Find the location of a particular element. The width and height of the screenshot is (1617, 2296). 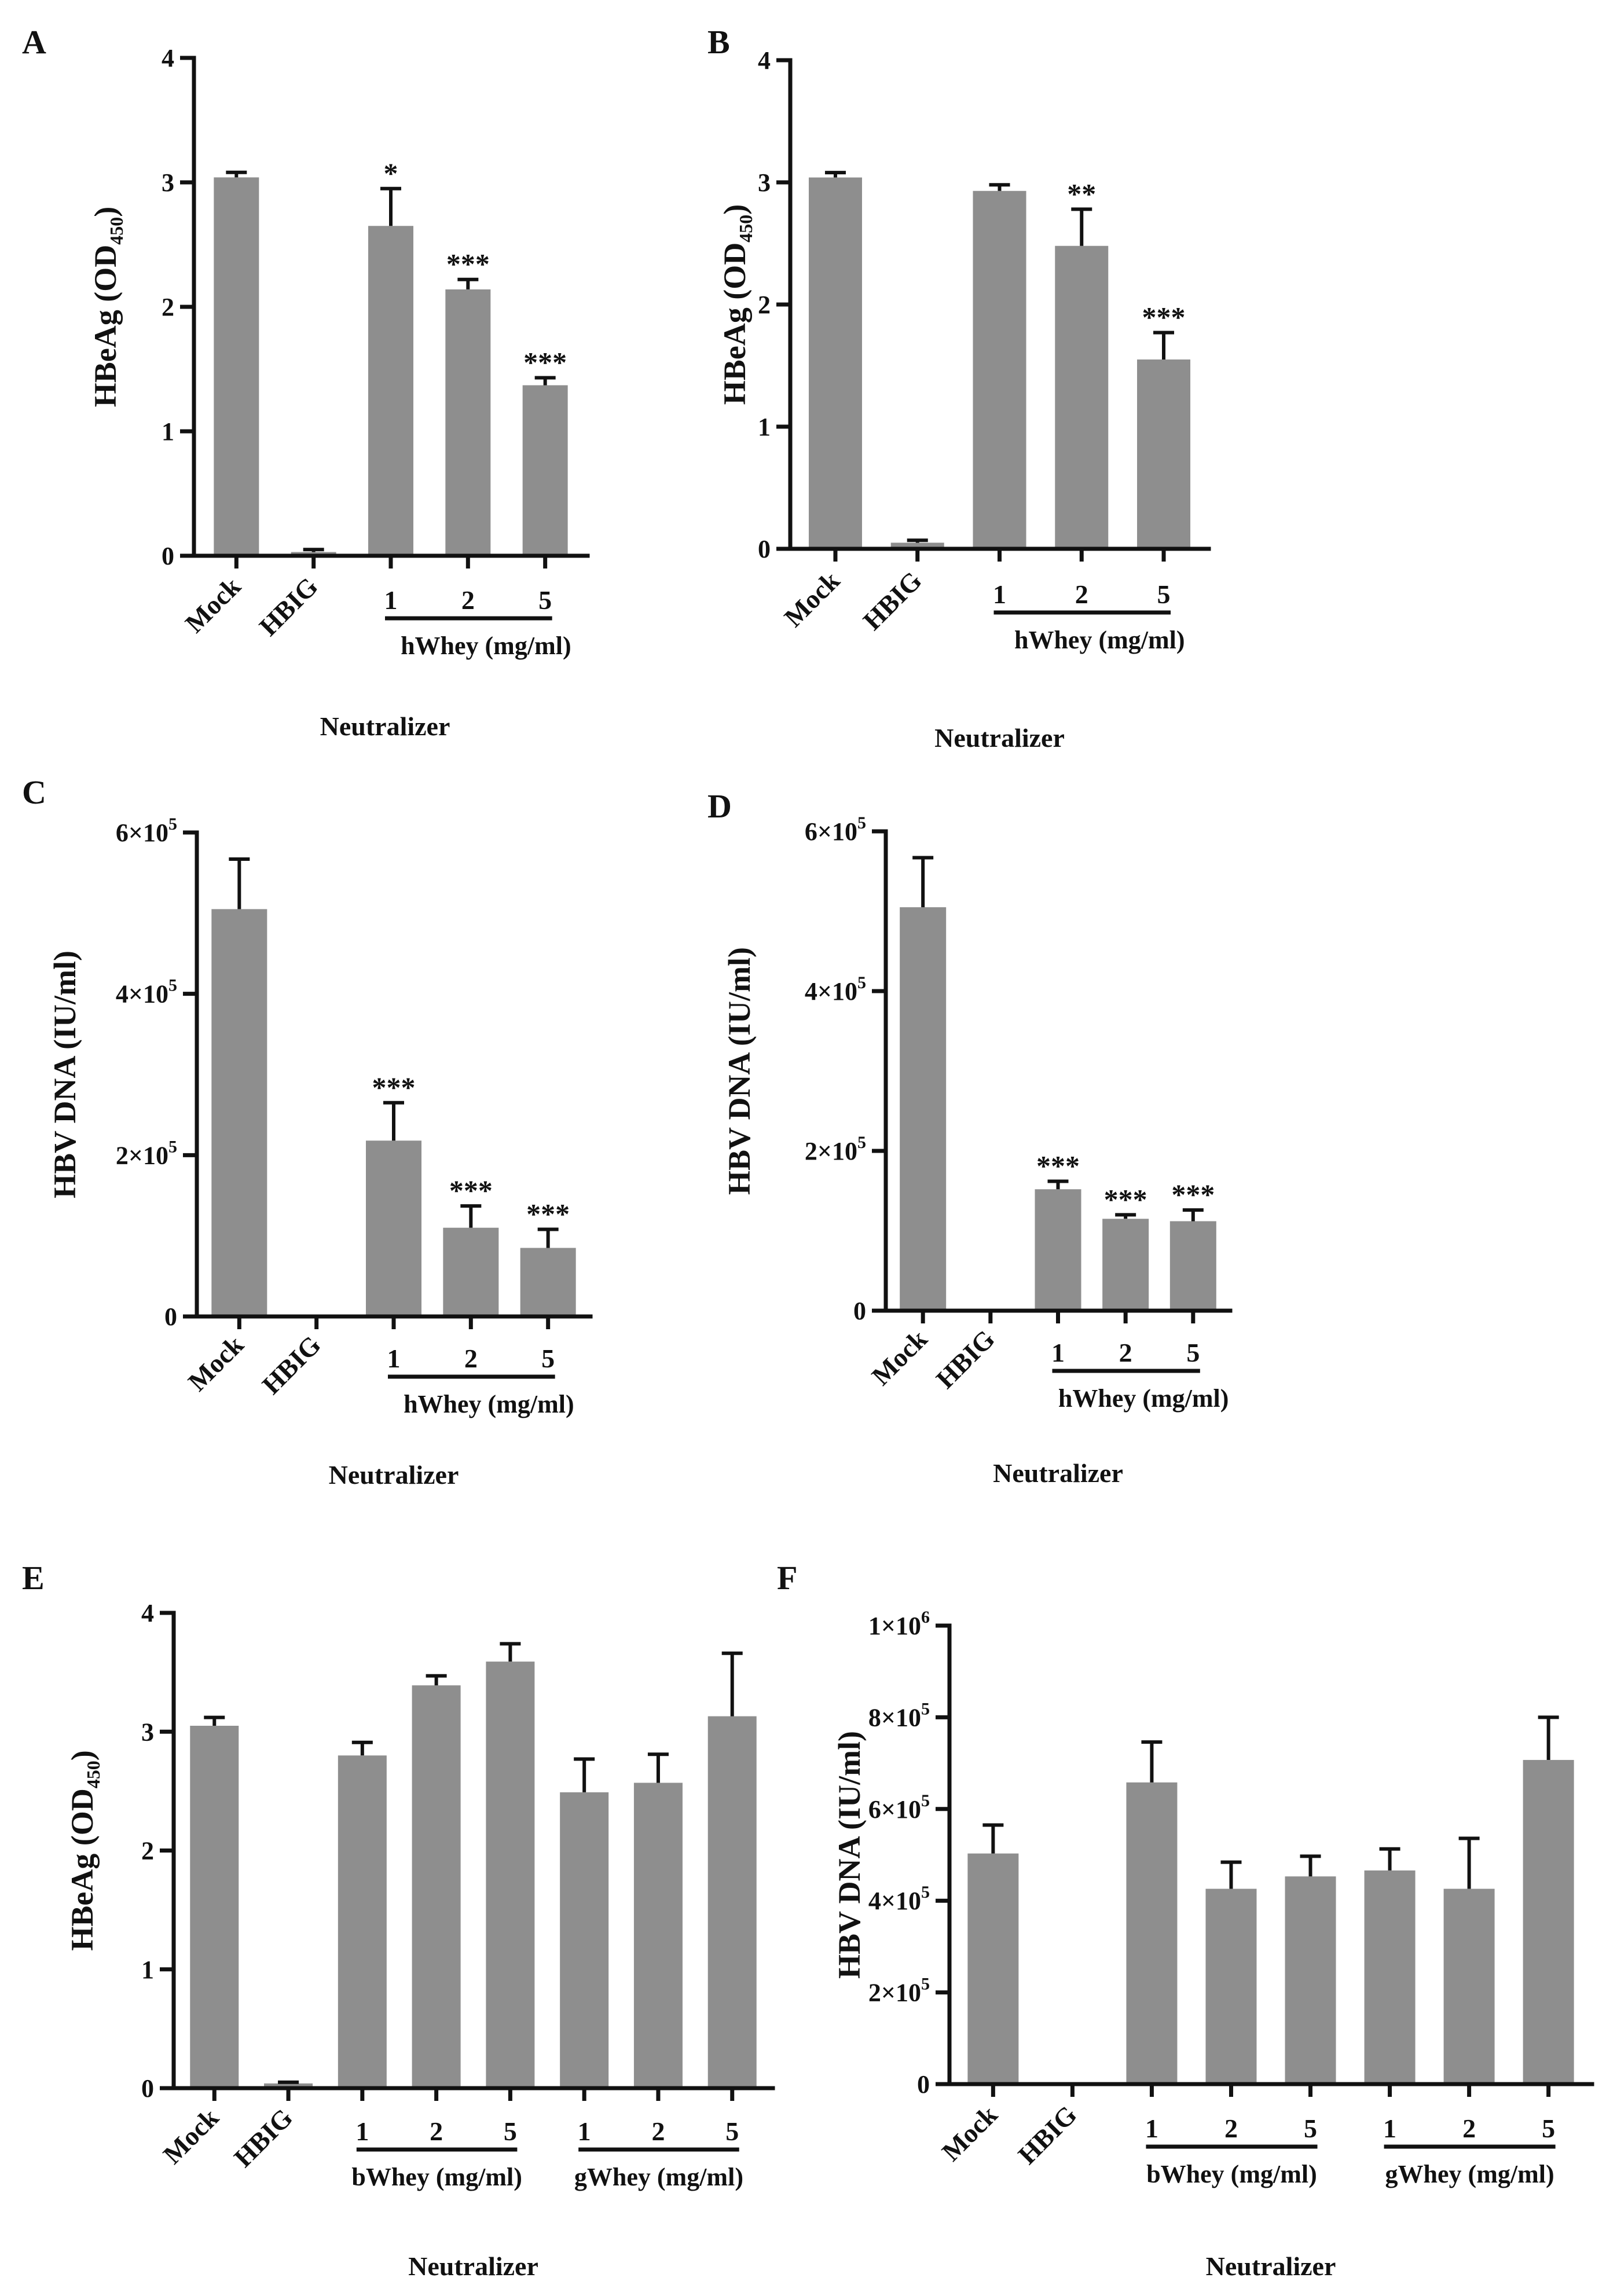

y-tick-label: 4 is located at coordinates (168, 58).